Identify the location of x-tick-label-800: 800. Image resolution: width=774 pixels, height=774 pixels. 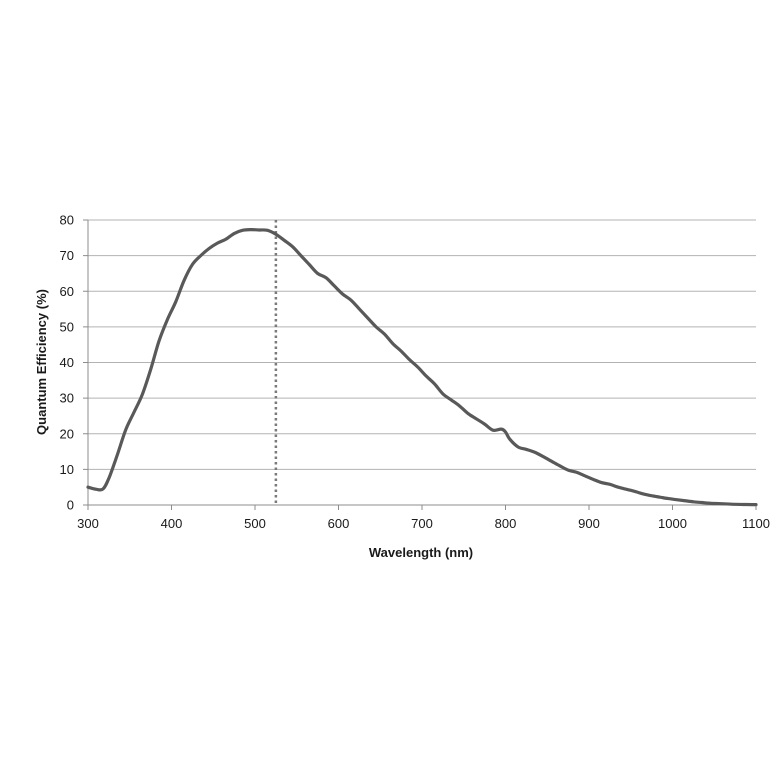
(506, 523).